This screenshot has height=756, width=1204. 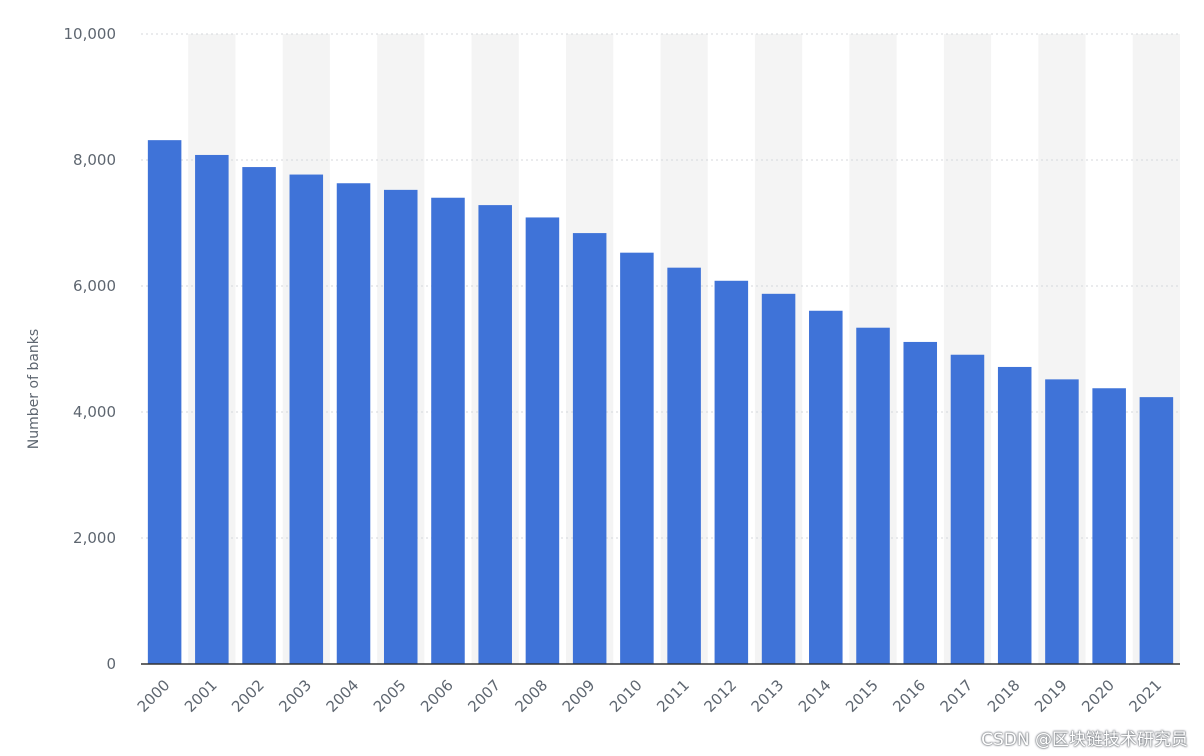 I want to click on x-tick-label: 2006, so click(x=437, y=696).